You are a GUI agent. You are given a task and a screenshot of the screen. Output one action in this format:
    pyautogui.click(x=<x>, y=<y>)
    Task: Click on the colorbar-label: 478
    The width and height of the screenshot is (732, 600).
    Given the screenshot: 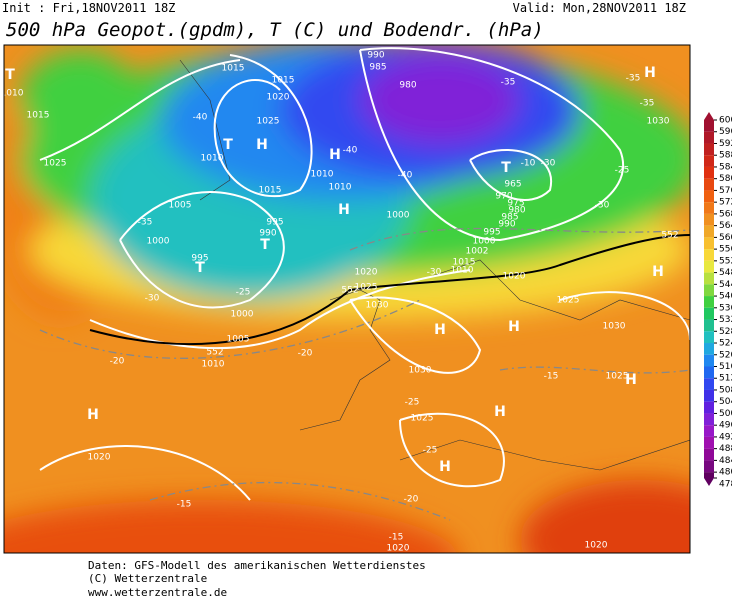 What is the action you would take?
    pyautogui.click(x=725, y=485)
    